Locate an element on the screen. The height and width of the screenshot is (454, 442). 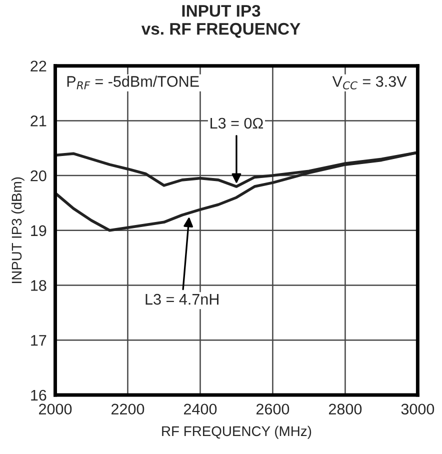
x-axis-title: RF FREQUENCY (MHz) is located at coordinates (237, 432).